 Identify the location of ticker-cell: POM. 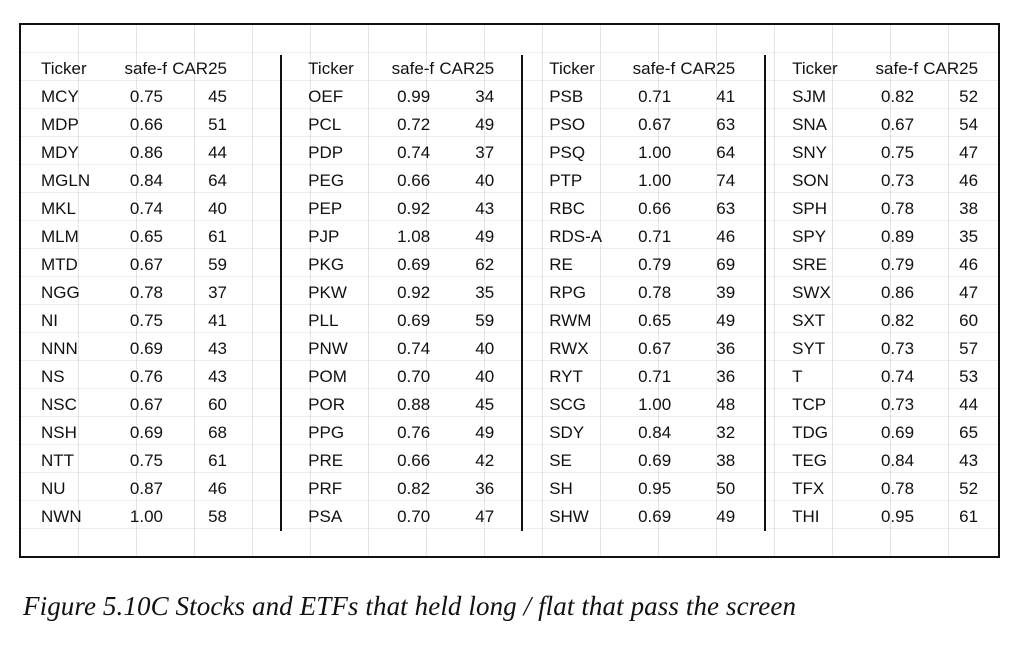
(327, 376).